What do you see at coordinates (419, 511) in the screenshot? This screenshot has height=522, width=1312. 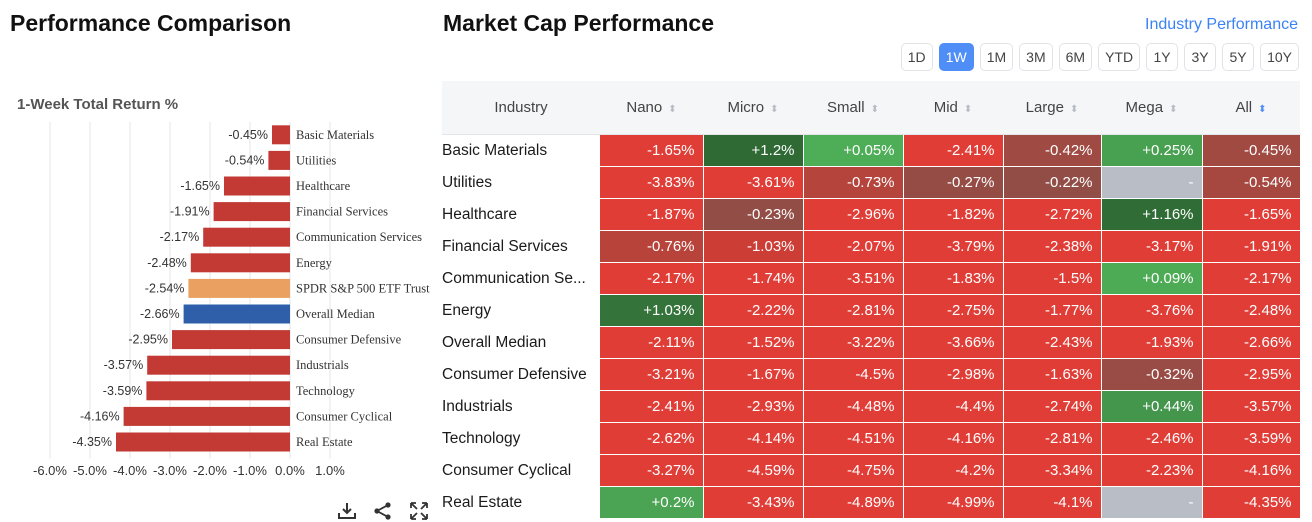 I see `expand-icon` at bounding box center [419, 511].